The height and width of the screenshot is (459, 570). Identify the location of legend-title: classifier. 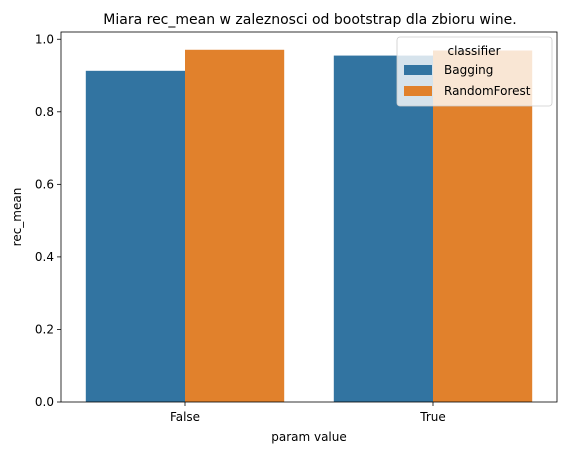
(474, 51).